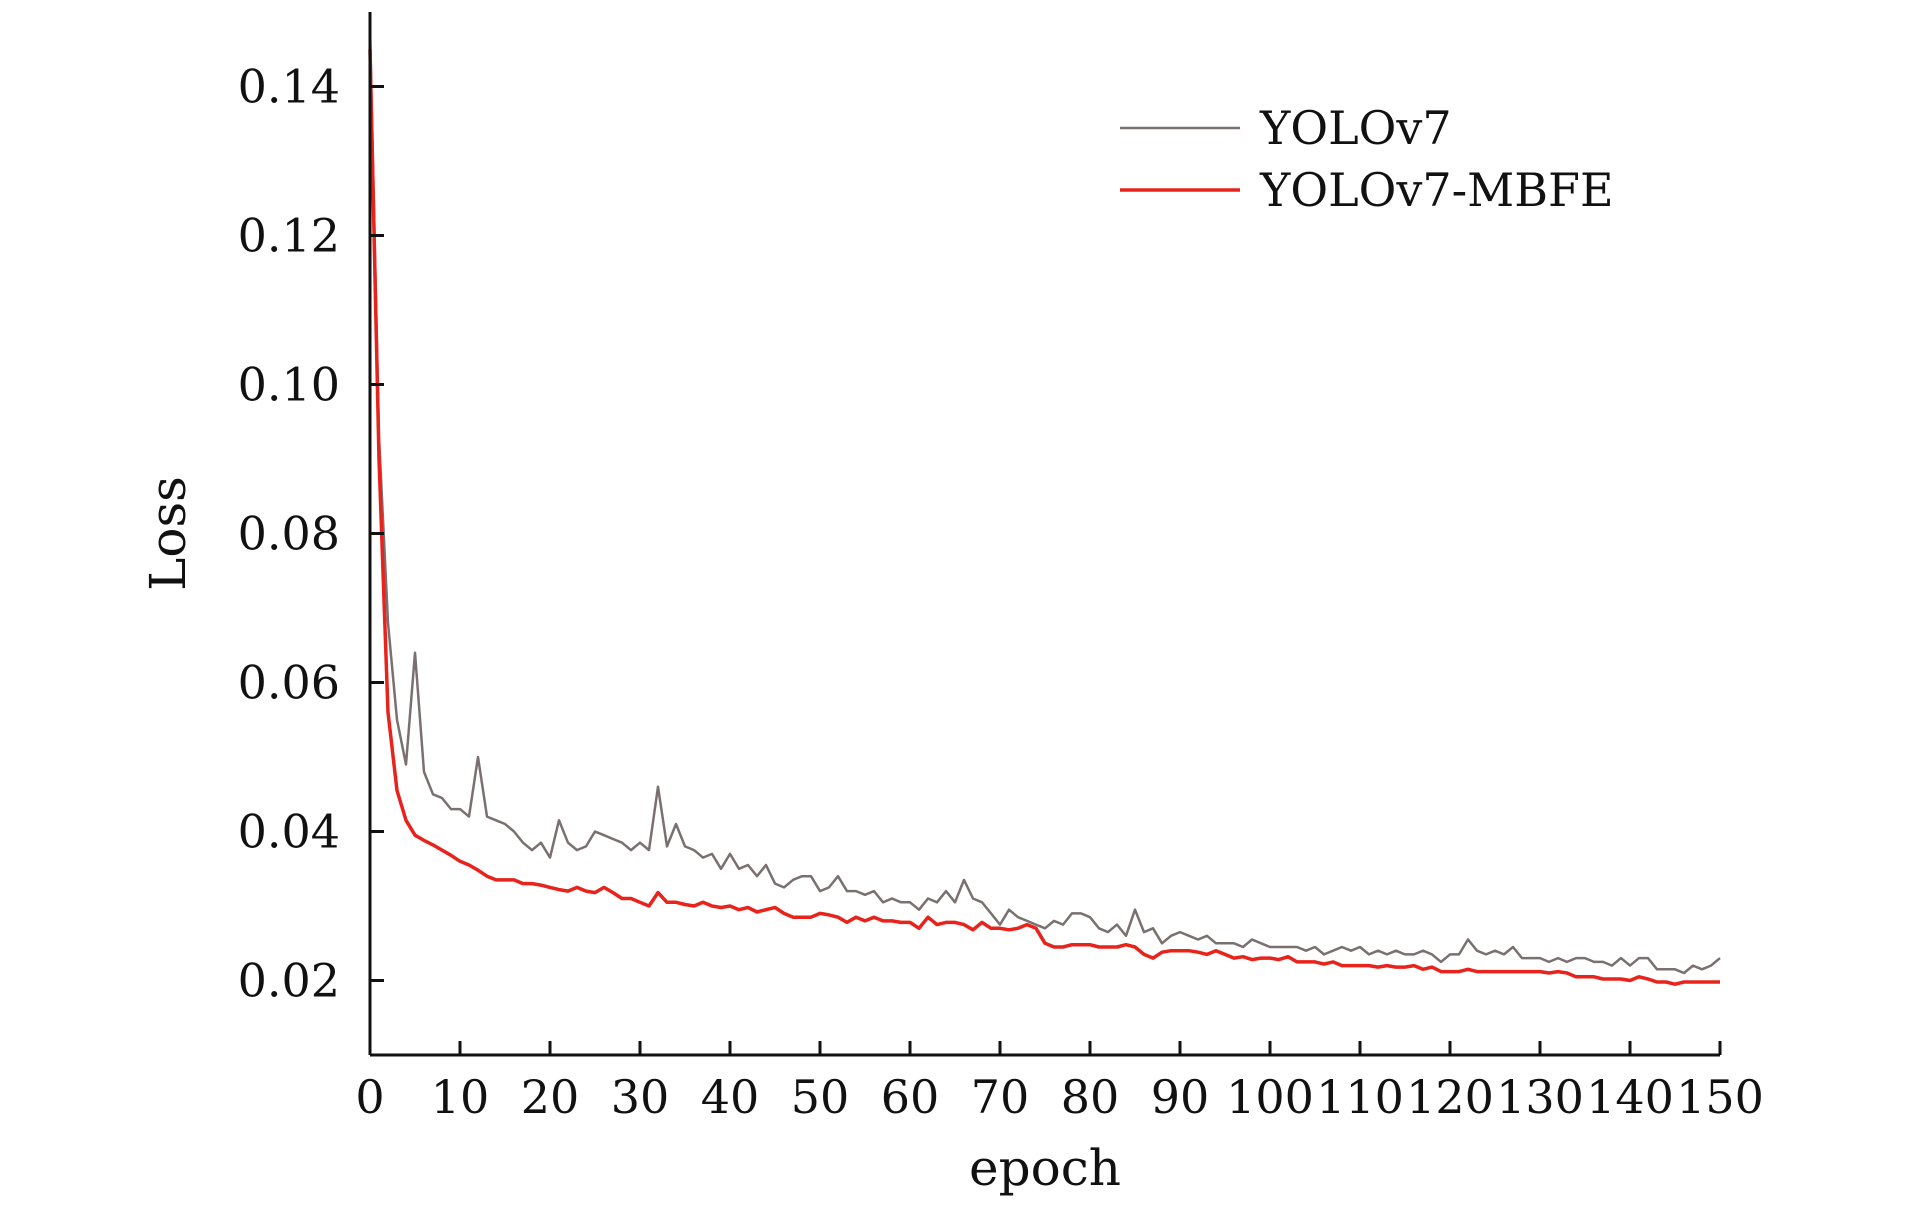 The height and width of the screenshot is (1205, 1913). Describe the element at coordinates (1720, 1097) in the screenshot. I see `x-tick-label: 150` at that location.